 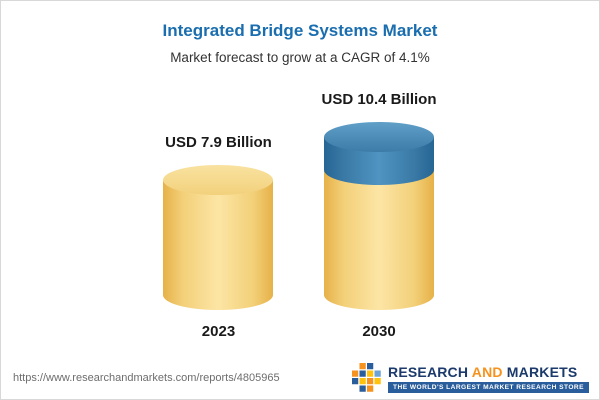 What do you see at coordinates (379, 99) in the screenshot?
I see `value-label-2030: USD 10.4 Billion` at bounding box center [379, 99].